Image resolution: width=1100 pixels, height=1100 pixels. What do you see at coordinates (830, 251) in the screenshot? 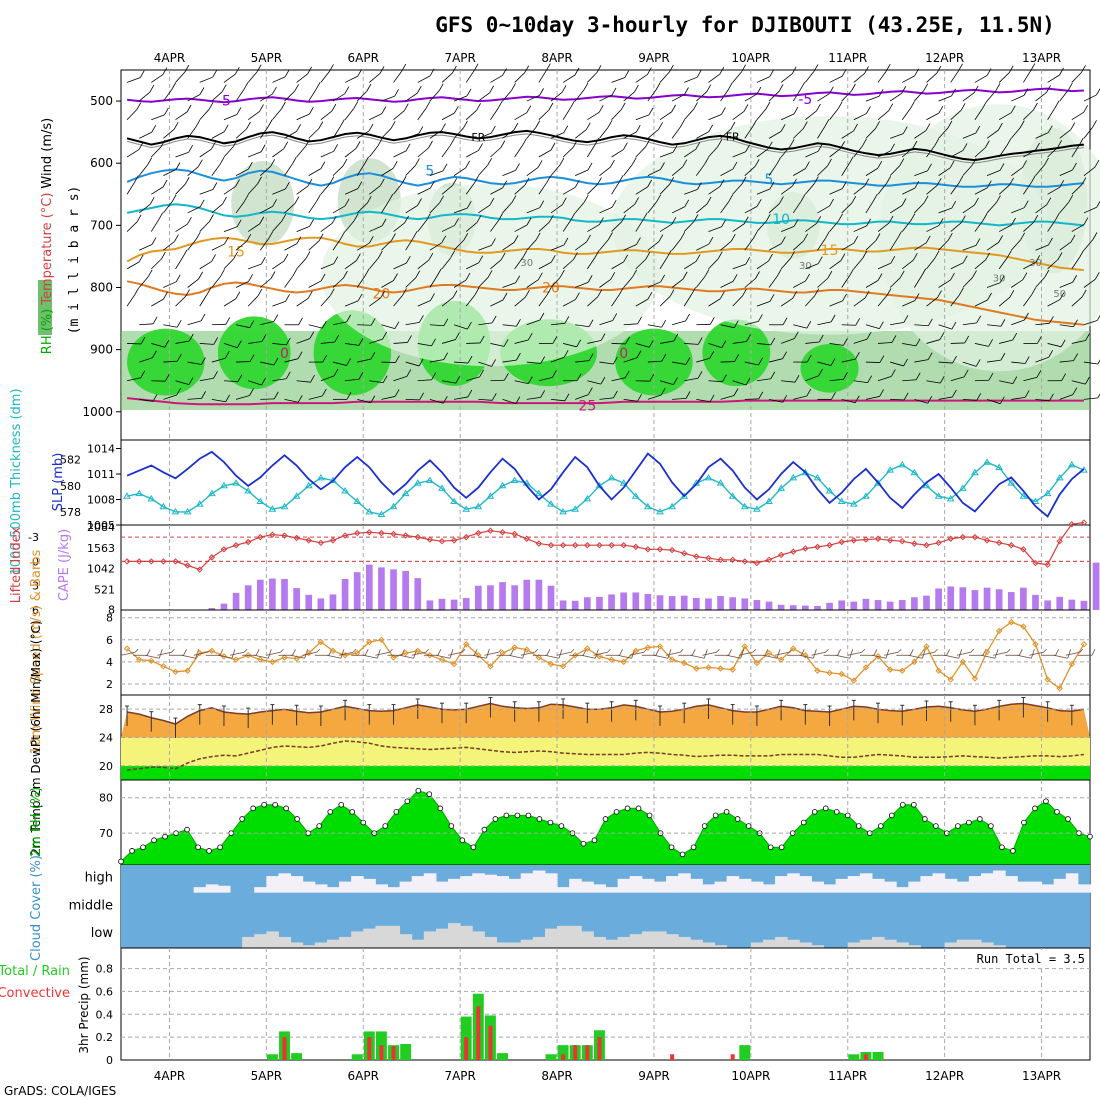
I see `isotherm-label: 15` at bounding box center [830, 251].